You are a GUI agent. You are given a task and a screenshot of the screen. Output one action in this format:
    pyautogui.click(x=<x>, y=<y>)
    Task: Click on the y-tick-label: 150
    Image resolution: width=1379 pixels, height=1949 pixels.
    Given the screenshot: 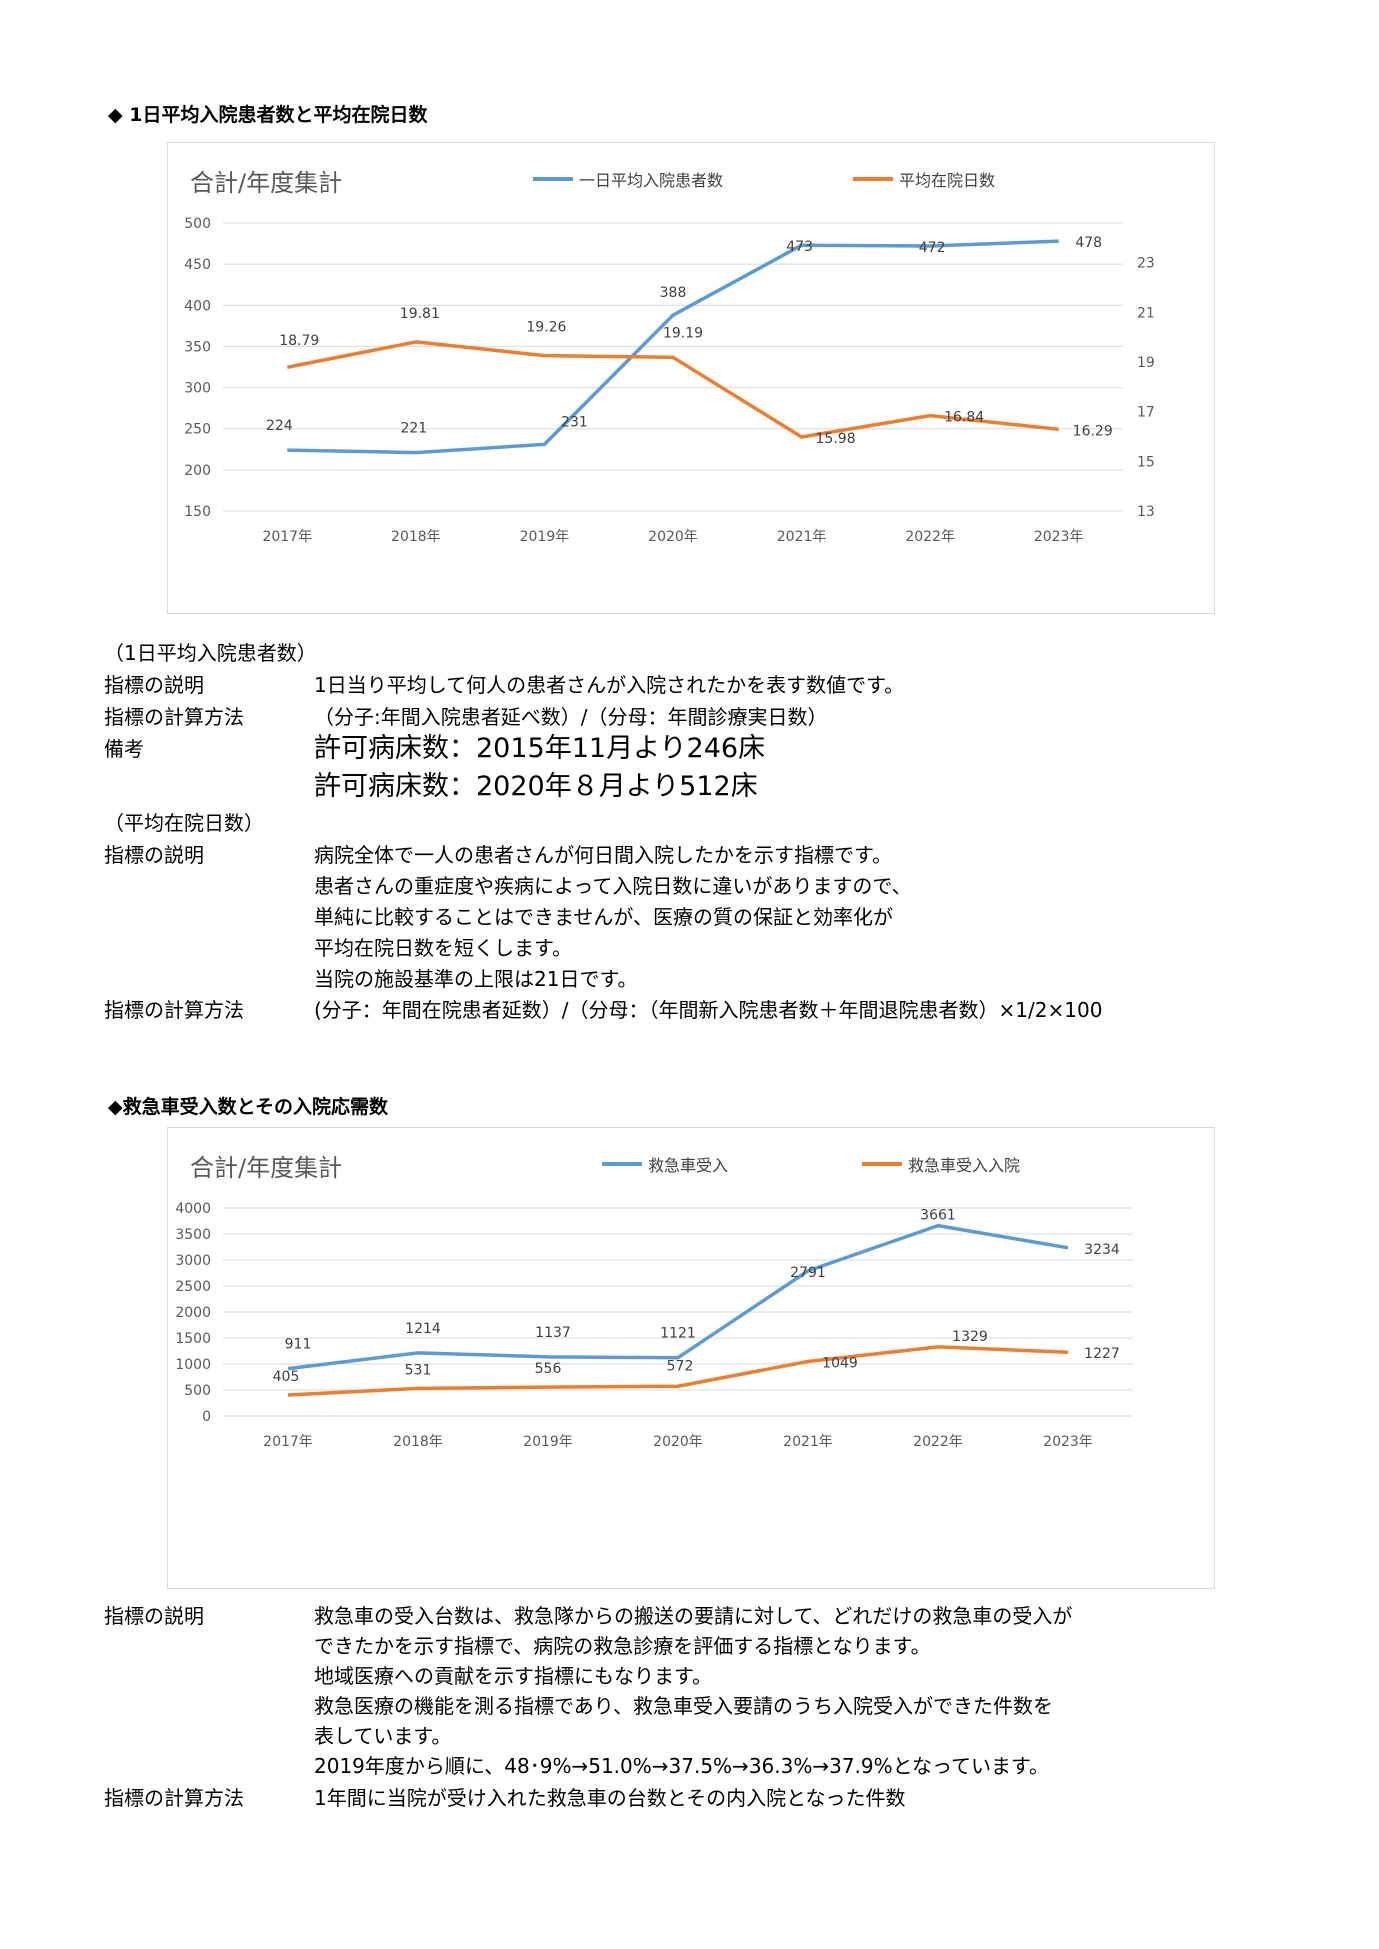 What is the action you would take?
    pyautogui.click(x=197, y=512)
    